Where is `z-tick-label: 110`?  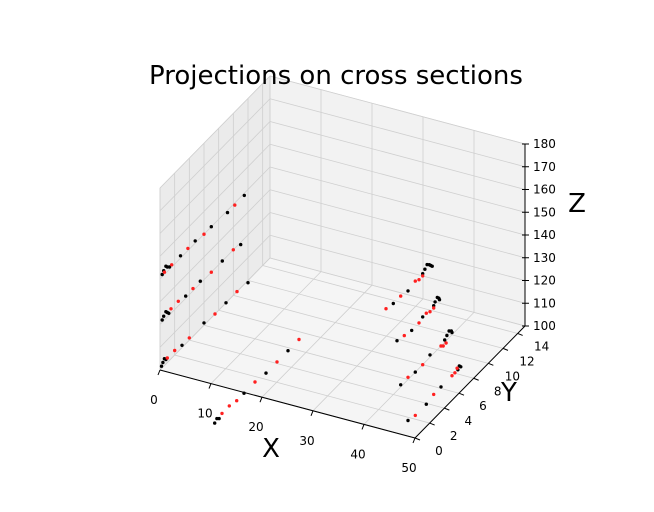
z-tick-label: 110 is located at coordinates (544, 303).